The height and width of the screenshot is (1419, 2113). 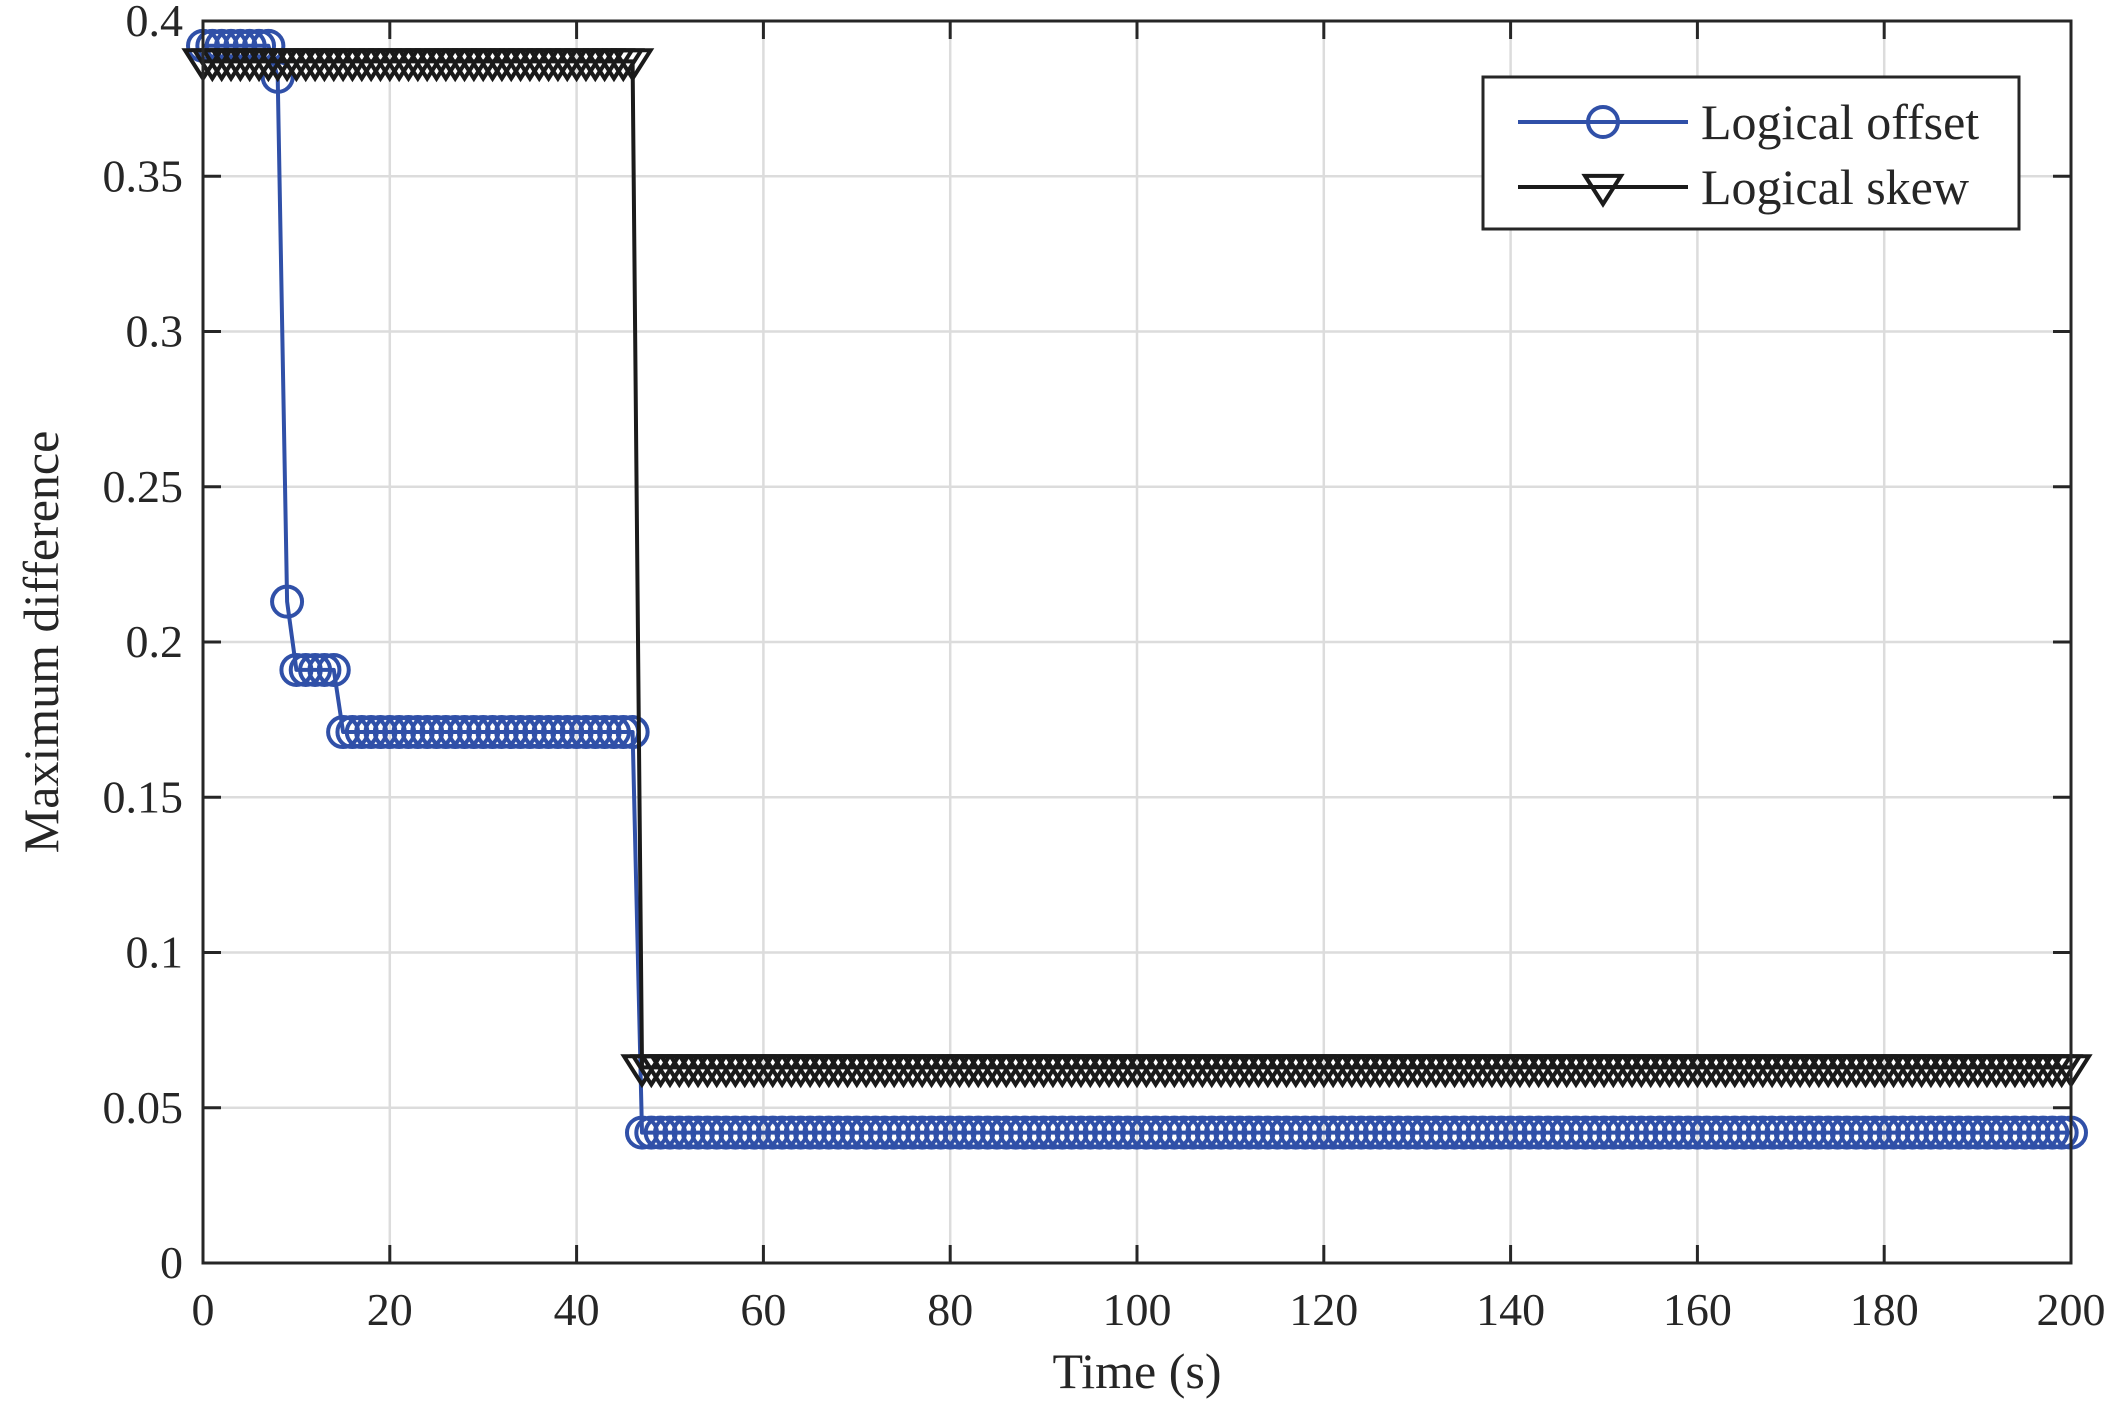 What do you see at coordinates (155, 952) in the screenshot?
I see `y-tick-label: 0.1` at bounding box center [155, 952].